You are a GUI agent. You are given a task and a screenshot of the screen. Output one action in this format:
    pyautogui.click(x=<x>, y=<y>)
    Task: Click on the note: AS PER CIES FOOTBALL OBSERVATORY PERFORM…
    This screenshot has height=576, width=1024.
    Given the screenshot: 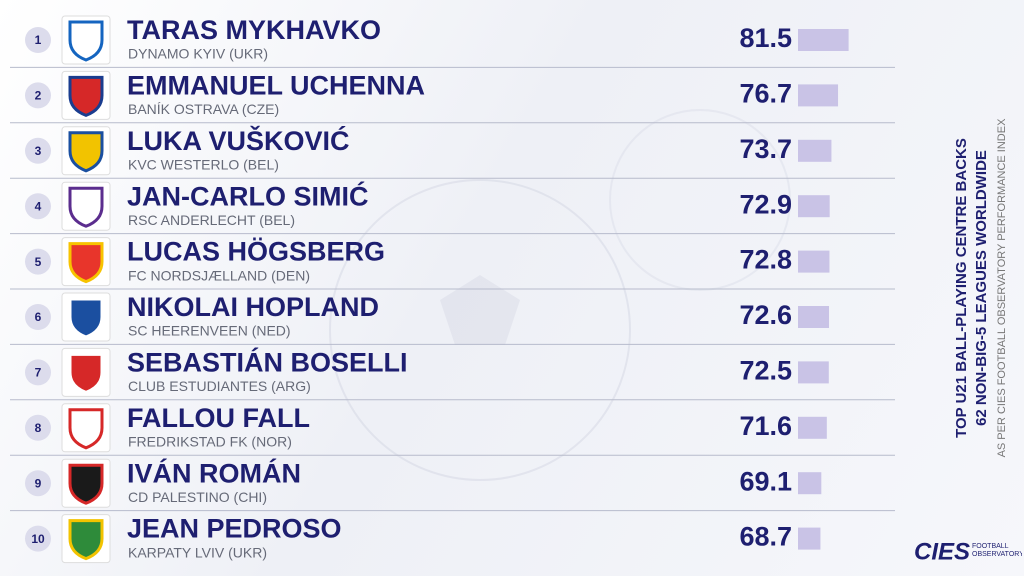 What is the action you would take?
    pyautogui.click(x=1002, y=288)
    